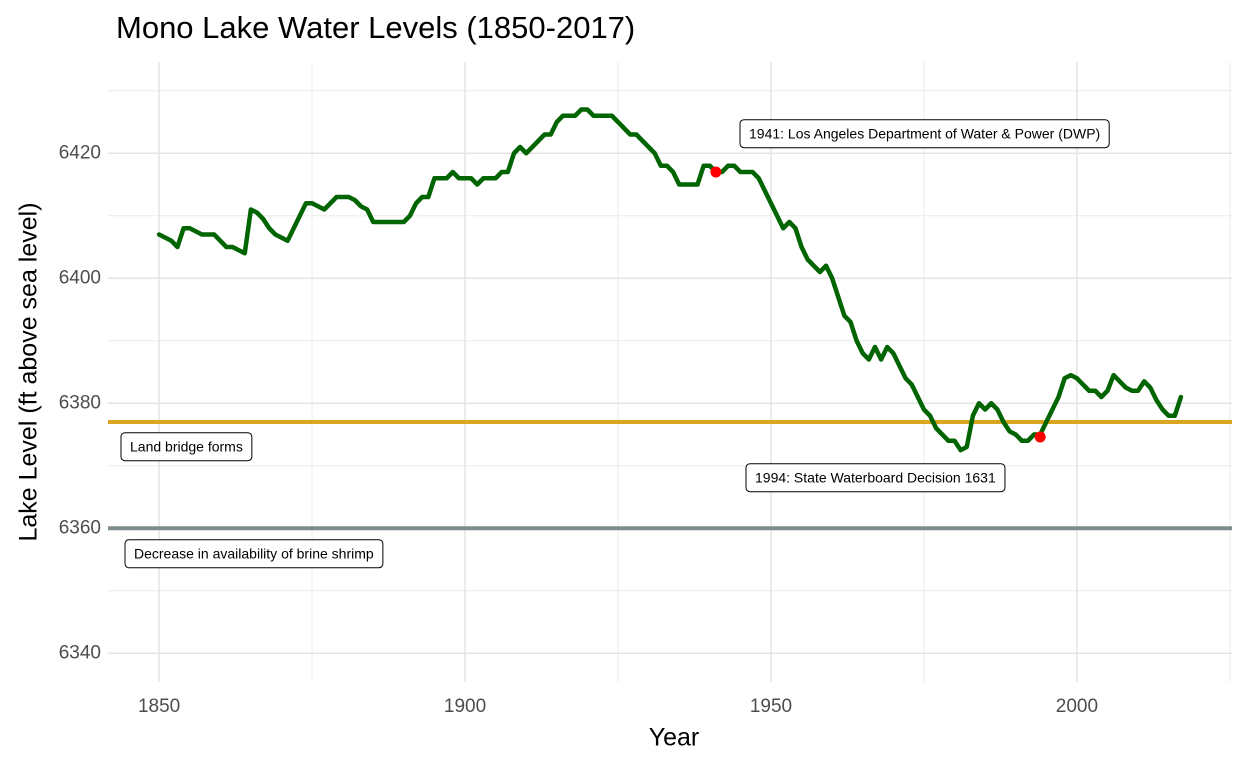 The image size is (1248, 768). I want to click on x-tick-label: 1900, so click(465, 706).